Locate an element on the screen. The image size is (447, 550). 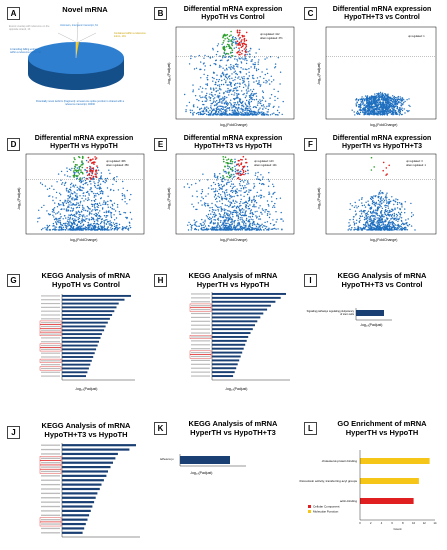
volcano-c-up: up regulated: 1 is located at coordinates (416, 36).